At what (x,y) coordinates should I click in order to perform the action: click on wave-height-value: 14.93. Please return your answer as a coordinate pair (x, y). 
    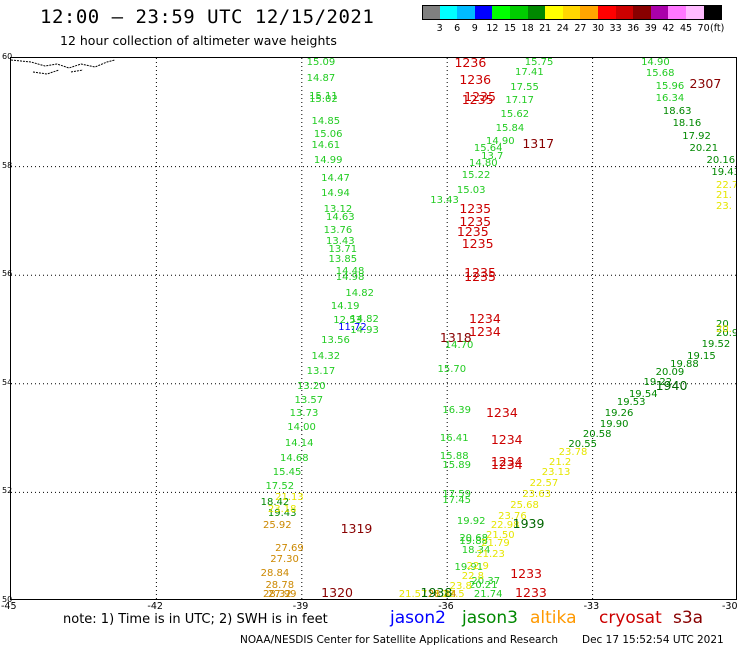
    Looking at the image, I should click on (364, 330).